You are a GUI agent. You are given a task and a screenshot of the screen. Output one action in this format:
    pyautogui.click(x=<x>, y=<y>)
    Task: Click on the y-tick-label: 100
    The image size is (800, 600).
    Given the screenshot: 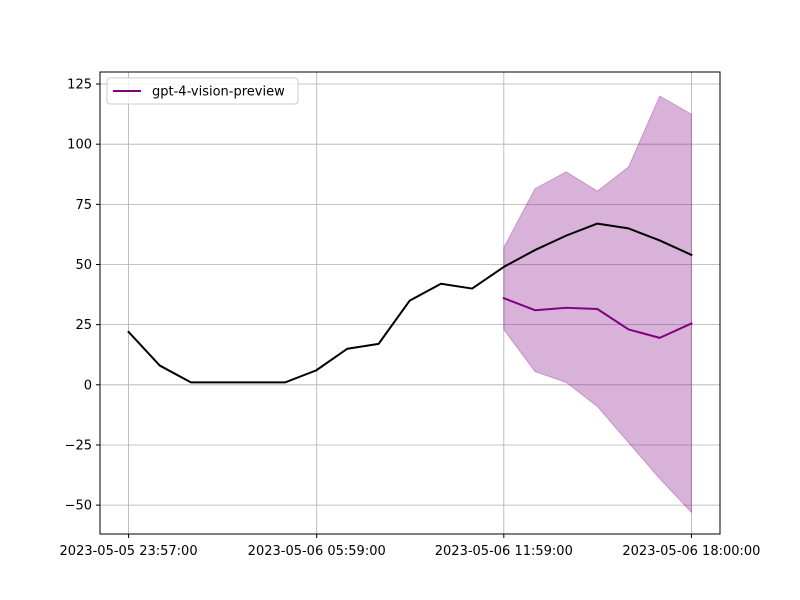 What is the action you would take?
    pyautogui.click(x=79, y=145)
    